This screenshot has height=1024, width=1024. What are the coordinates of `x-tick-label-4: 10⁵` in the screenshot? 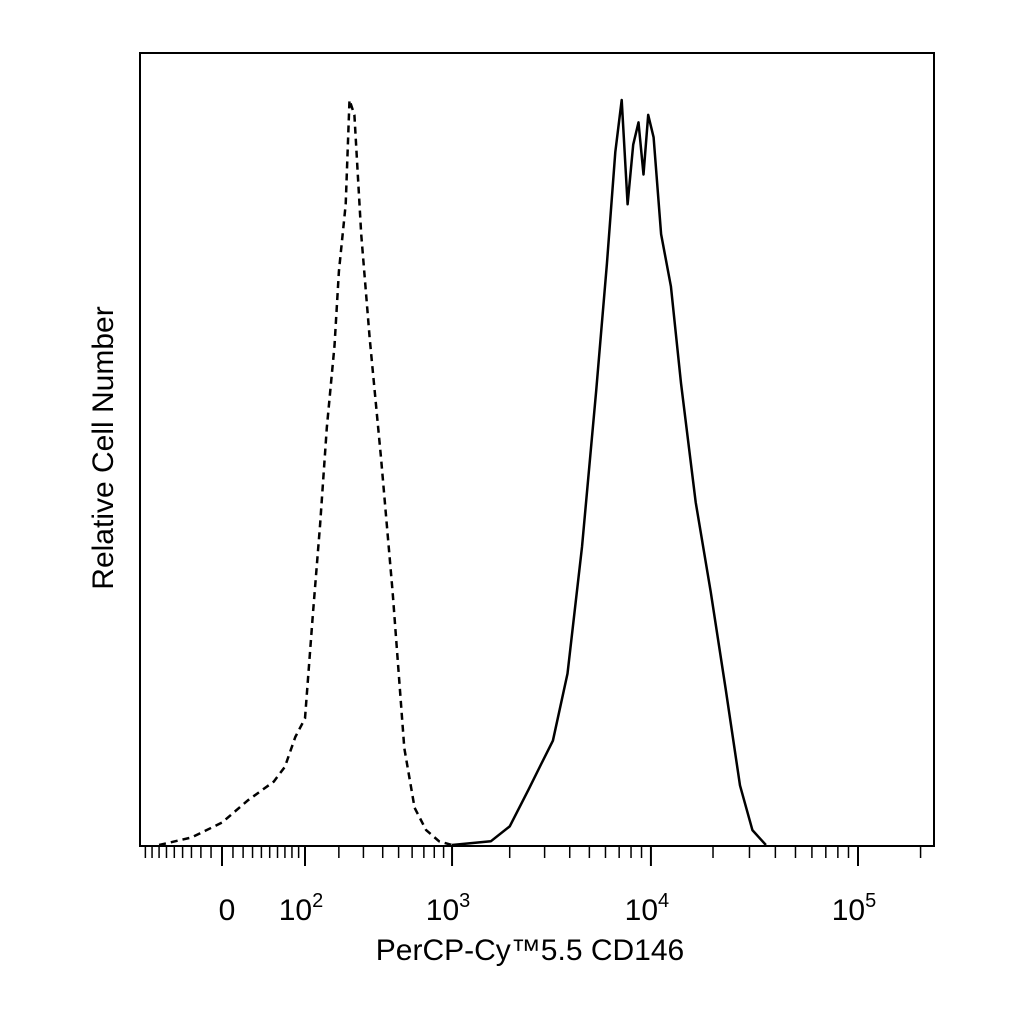 It's located at (854, 908).